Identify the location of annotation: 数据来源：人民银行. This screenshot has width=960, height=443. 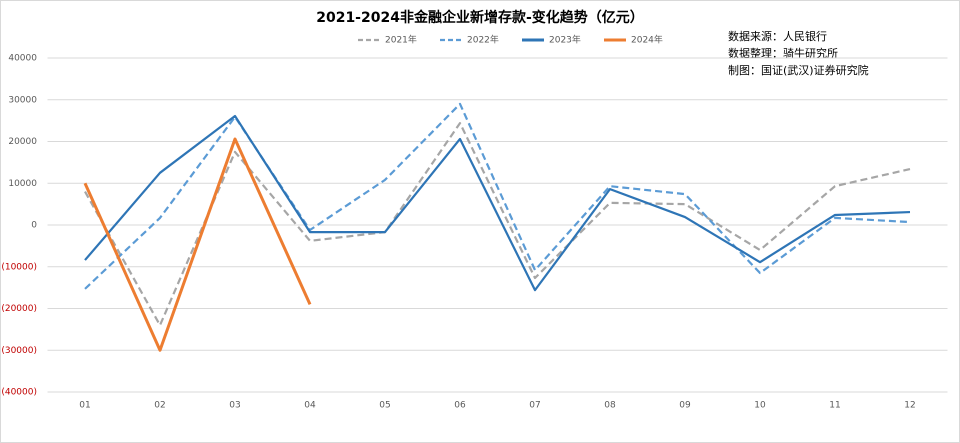
(777, 36).